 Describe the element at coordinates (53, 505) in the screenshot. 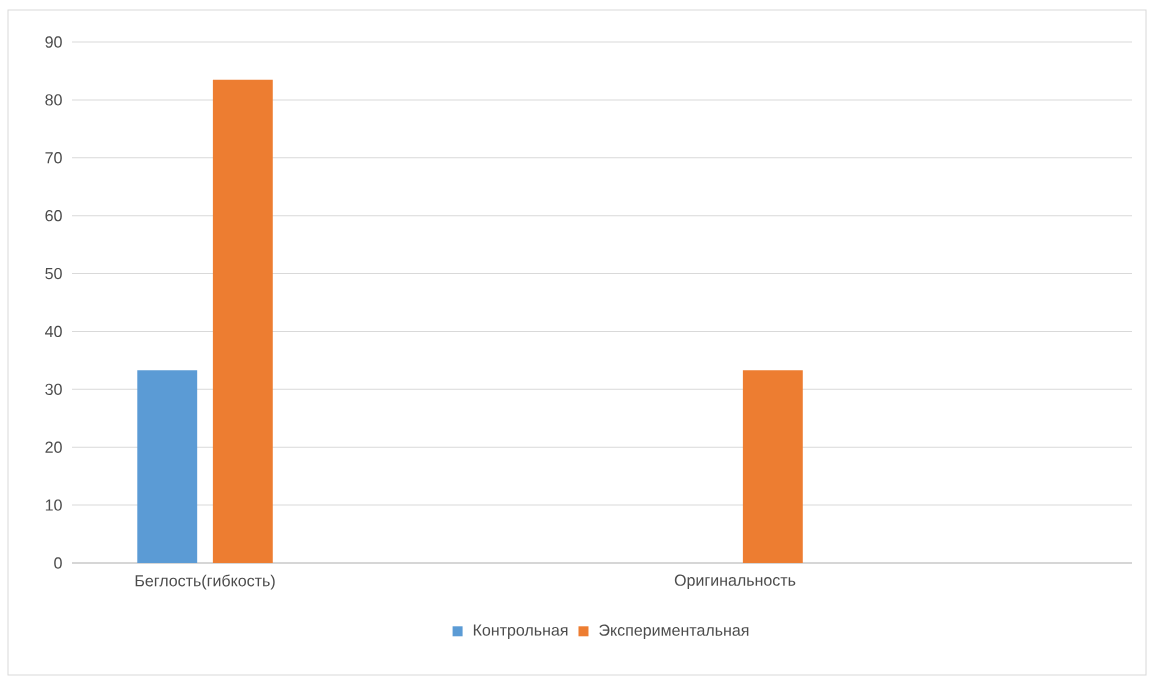

I see `y-tick-label: 10` at that location.